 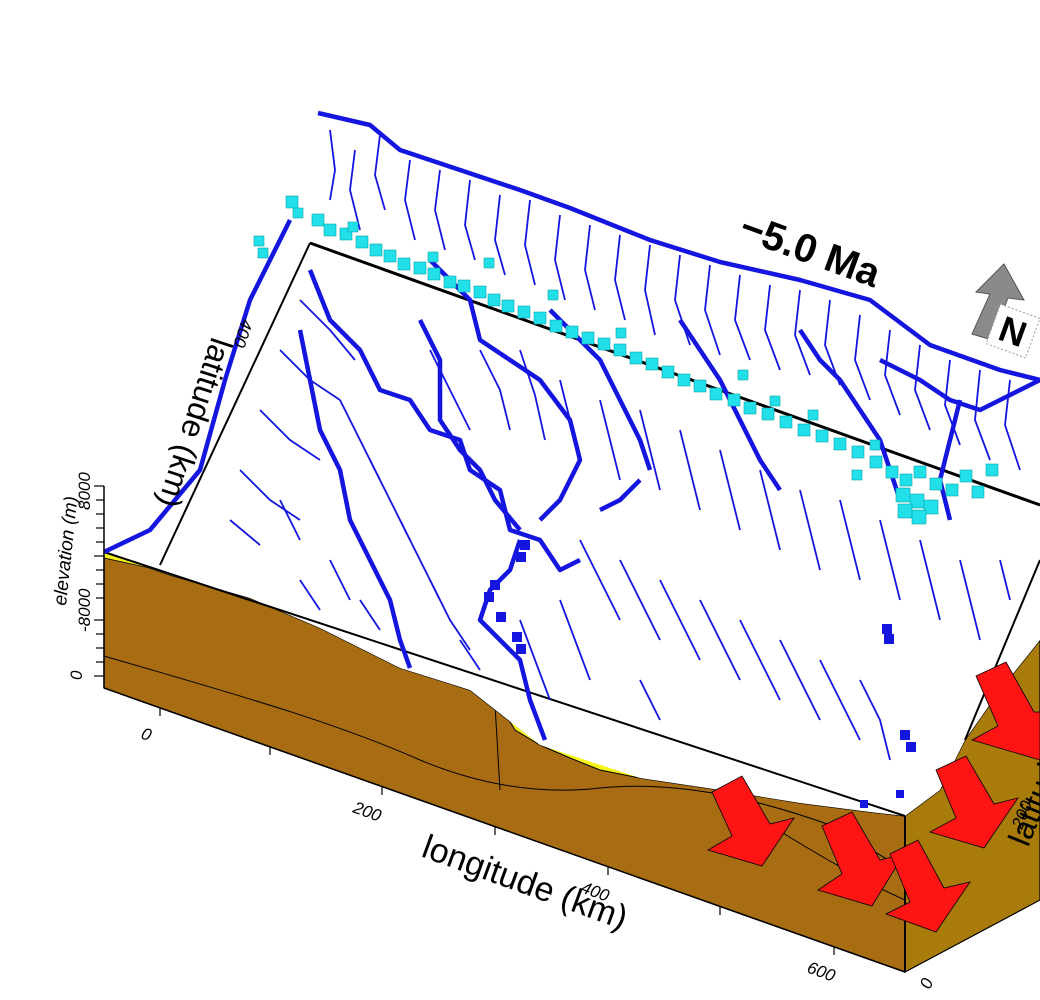 What do you see at coordinates (822, 972) in the screenshot?
I see `longitude-tick-600: 600` at bounding box center [822, 972].